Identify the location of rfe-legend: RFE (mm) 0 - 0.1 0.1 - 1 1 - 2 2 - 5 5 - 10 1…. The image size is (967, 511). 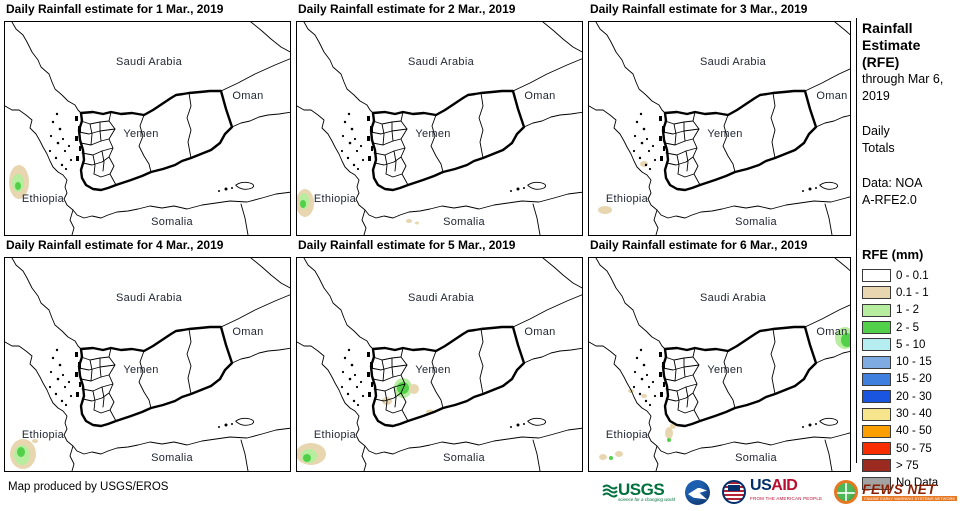
(914, 369).